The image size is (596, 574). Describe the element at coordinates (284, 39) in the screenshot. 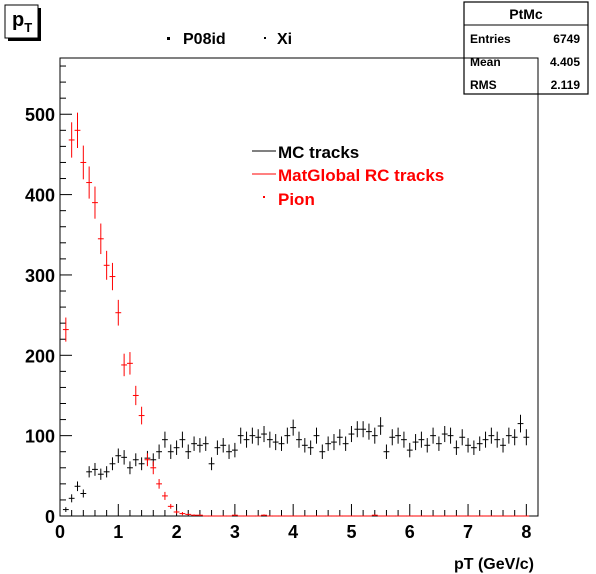

I see `header-particle-label: Xi` at that location.